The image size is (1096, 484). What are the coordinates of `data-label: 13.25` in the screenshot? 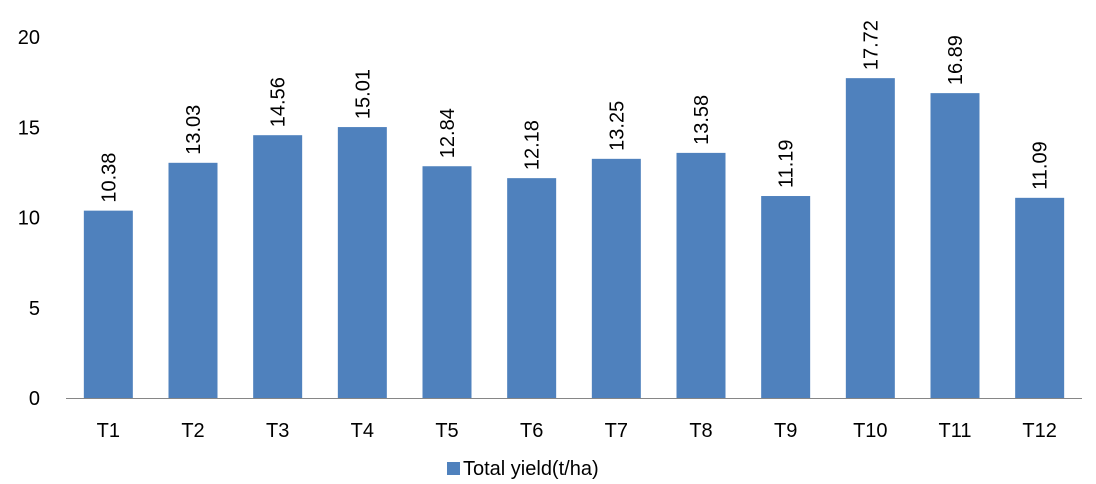 It's located at (617, 126).